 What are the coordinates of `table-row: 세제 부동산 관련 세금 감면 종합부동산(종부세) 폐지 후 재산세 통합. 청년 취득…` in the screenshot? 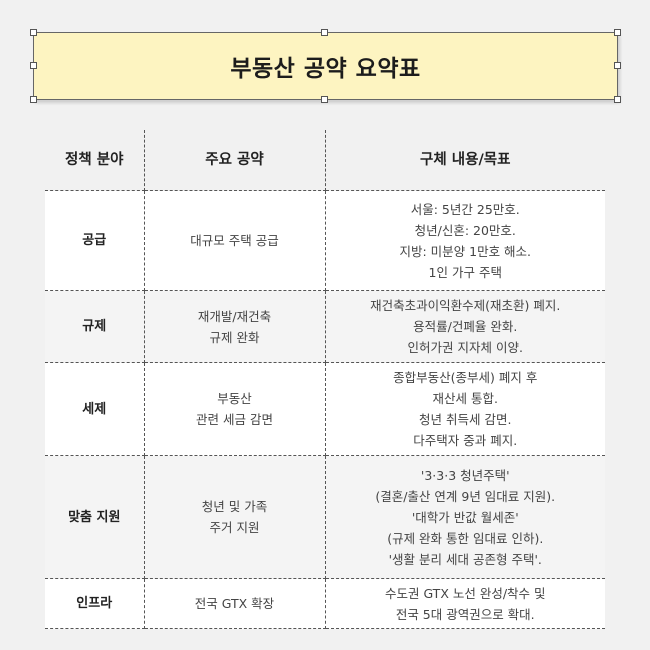 It's located at (325, 409).